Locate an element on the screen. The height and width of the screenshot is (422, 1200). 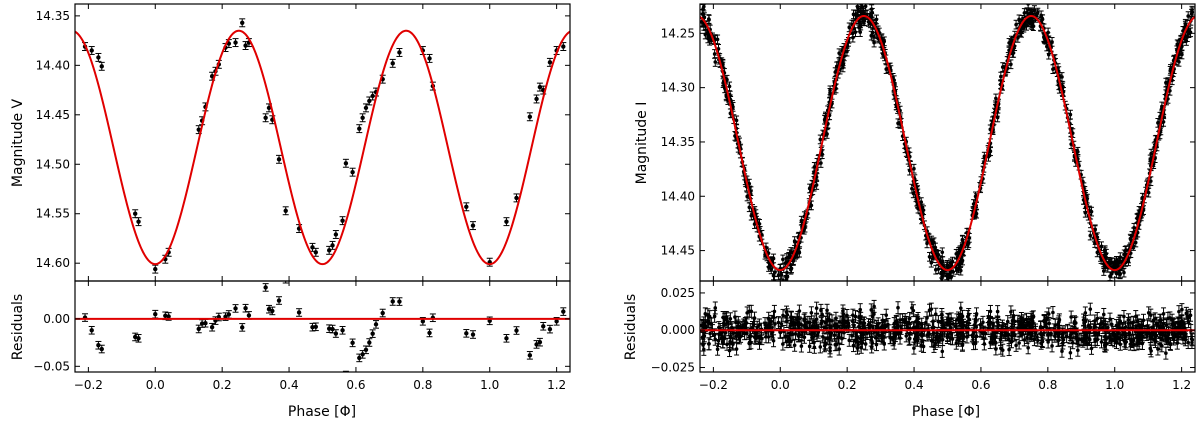
y-axis-label-v: Magnitude V is located at coordinates (18, 142).